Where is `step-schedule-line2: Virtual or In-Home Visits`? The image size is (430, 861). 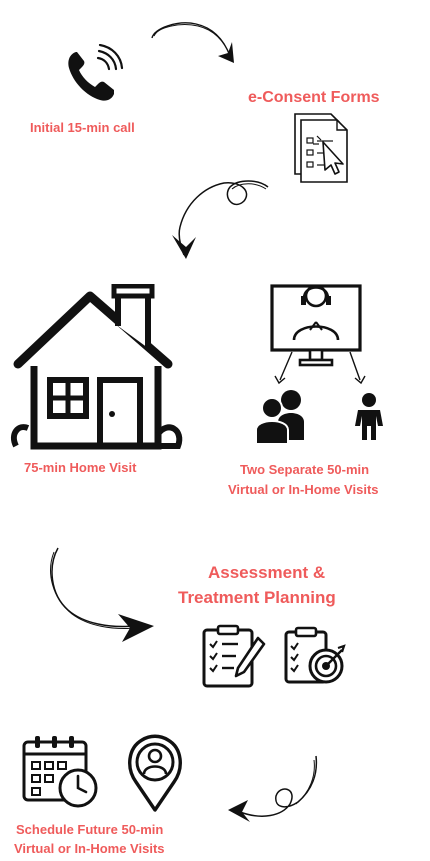
step-schedule-line2: Virtual or In-Home Visits is located at coordinates (89, 848).